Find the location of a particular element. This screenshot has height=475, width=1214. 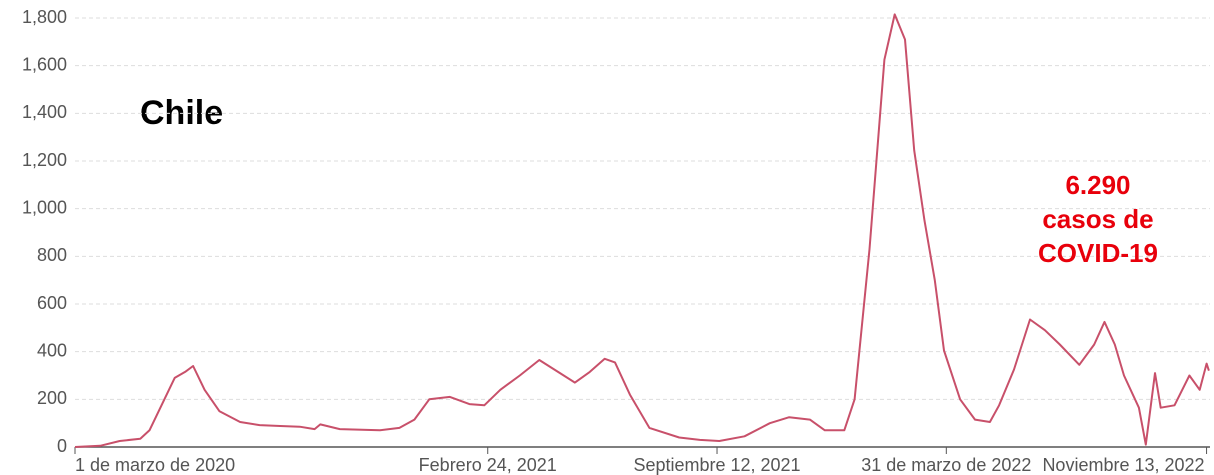

y-tick-label: 0 is located at coordinates (62, 446).